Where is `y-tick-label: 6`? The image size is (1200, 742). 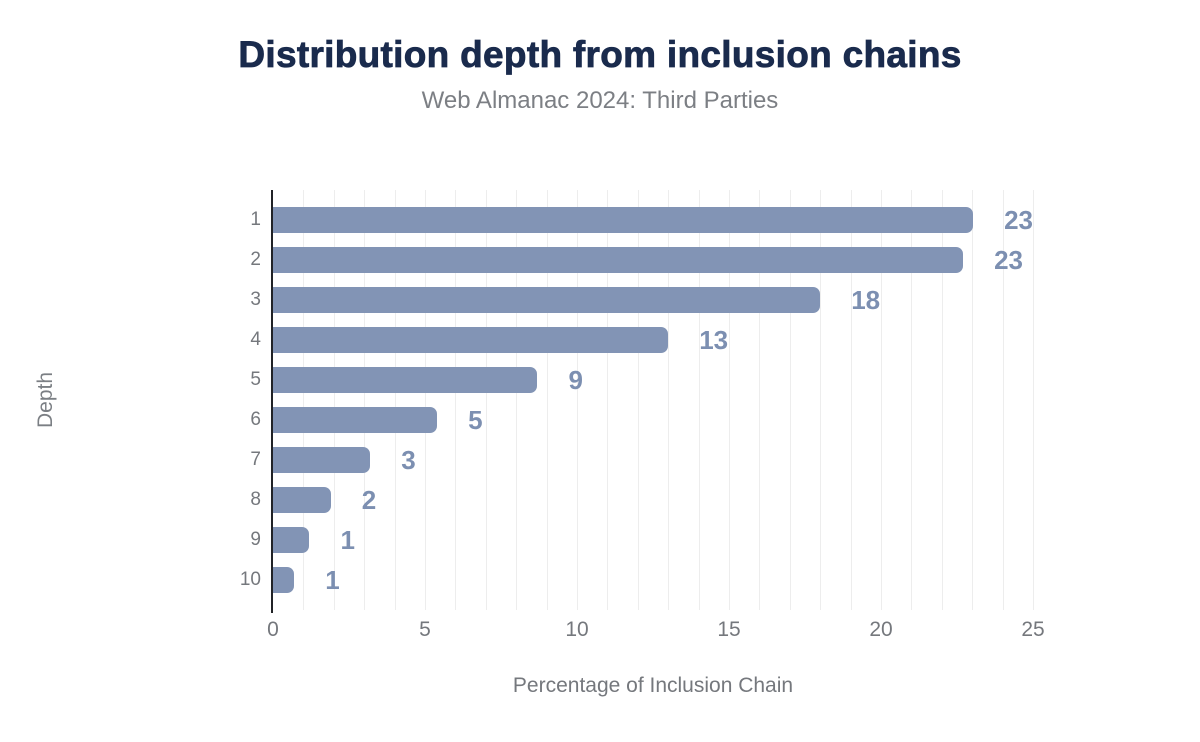 y-tick-label: 6 is located at coordinates (255, 419).